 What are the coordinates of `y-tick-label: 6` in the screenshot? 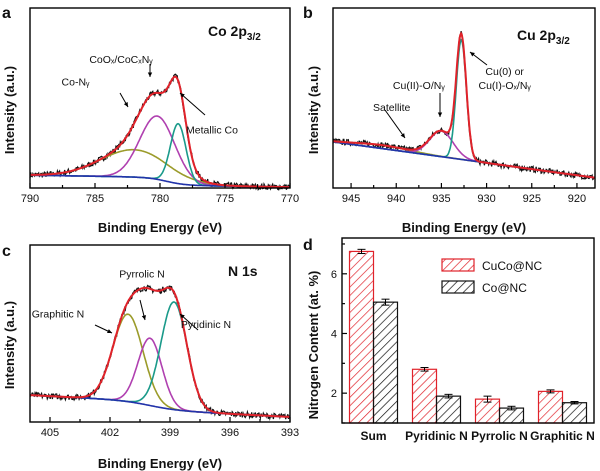 It's located at (334, 275).